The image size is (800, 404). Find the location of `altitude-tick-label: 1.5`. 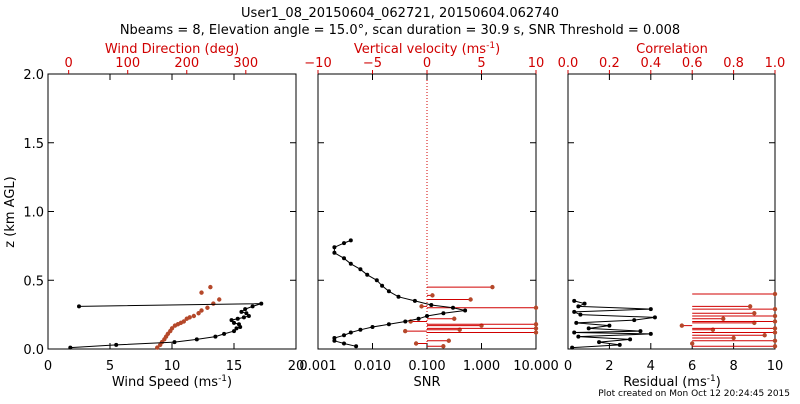

altitude-tick-label: 1.5 is located at coordinates (33, 144).